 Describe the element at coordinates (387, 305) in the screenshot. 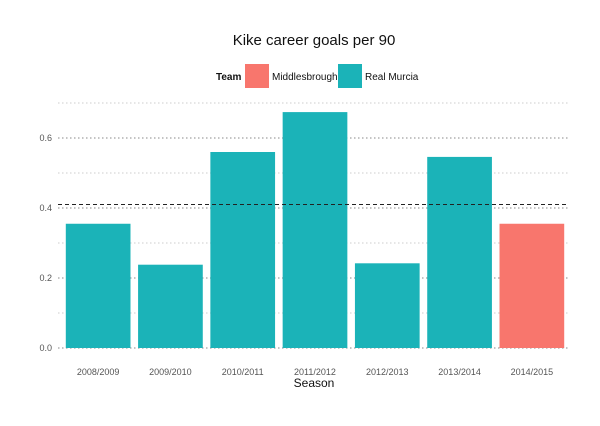

I see `bar-2012-2013` at that location.